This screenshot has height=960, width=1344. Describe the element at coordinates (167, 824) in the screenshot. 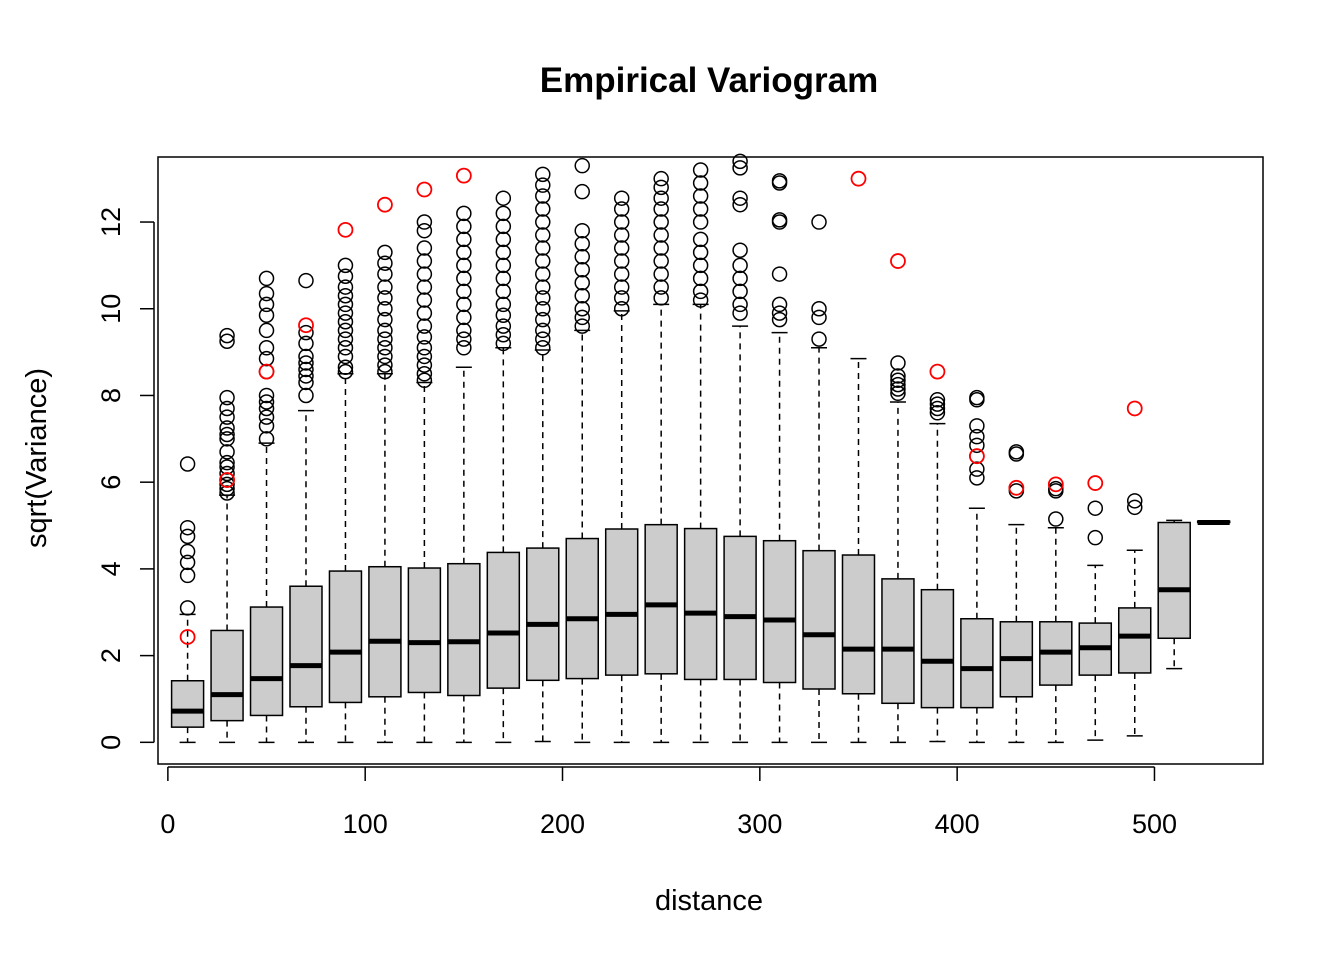

I see `x-tick-label: 0` at that location.